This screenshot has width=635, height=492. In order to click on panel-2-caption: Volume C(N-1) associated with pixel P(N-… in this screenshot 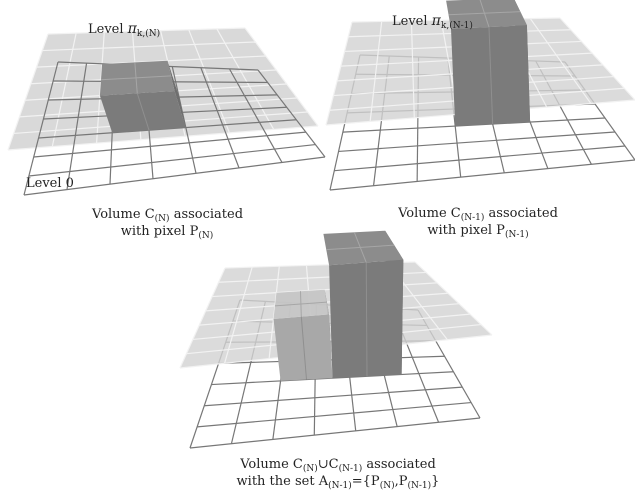, I will do `click(478, 223)`.